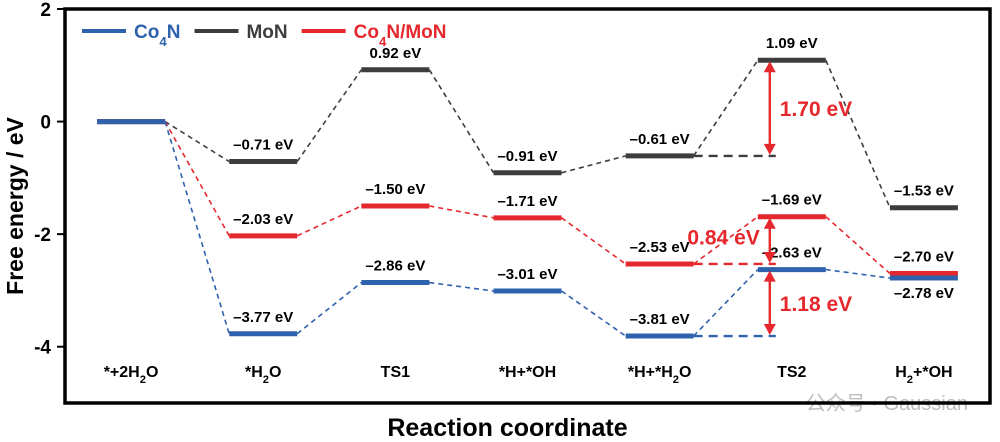 The width and height of the screenshot is (1000, 442). Describe the element at coordinates (924, 257) in the screenshot. I see `series-1-label-6: –2.70 eV` at that location.